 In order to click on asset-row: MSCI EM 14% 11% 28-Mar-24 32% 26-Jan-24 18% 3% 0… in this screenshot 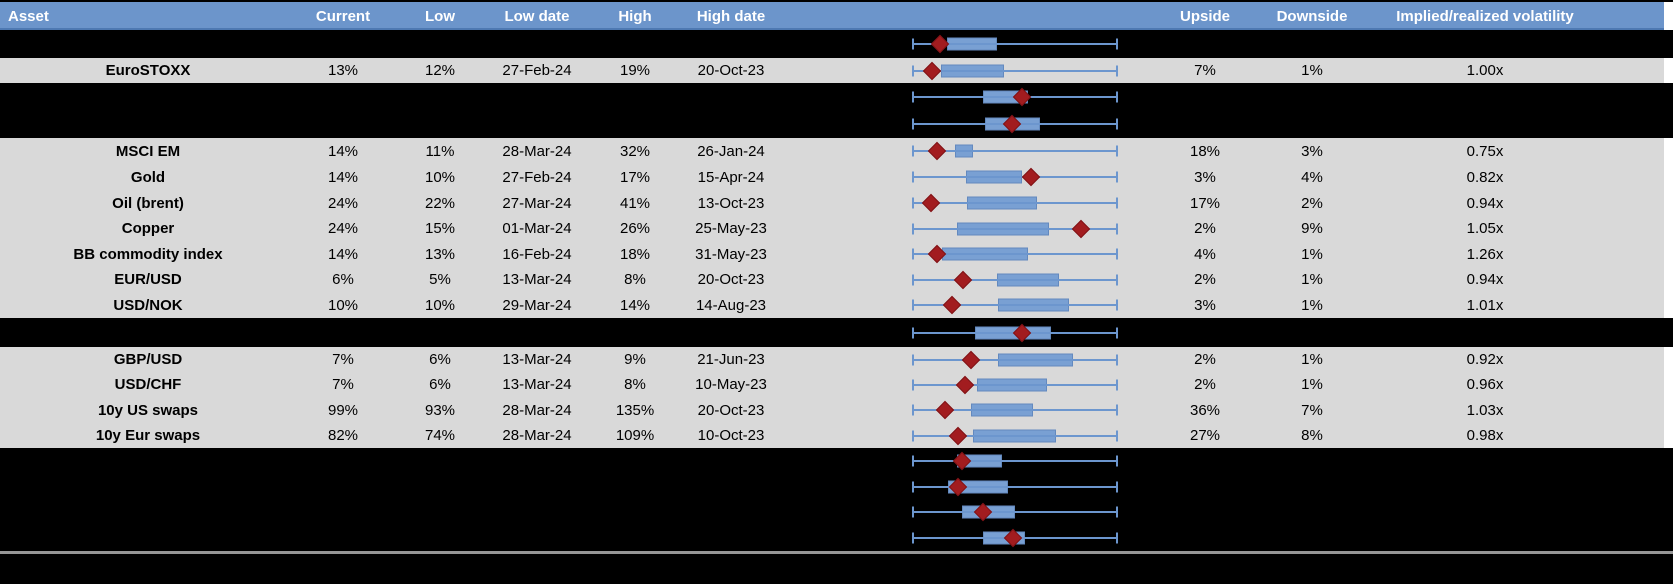, I will do `click(836, 151)`.